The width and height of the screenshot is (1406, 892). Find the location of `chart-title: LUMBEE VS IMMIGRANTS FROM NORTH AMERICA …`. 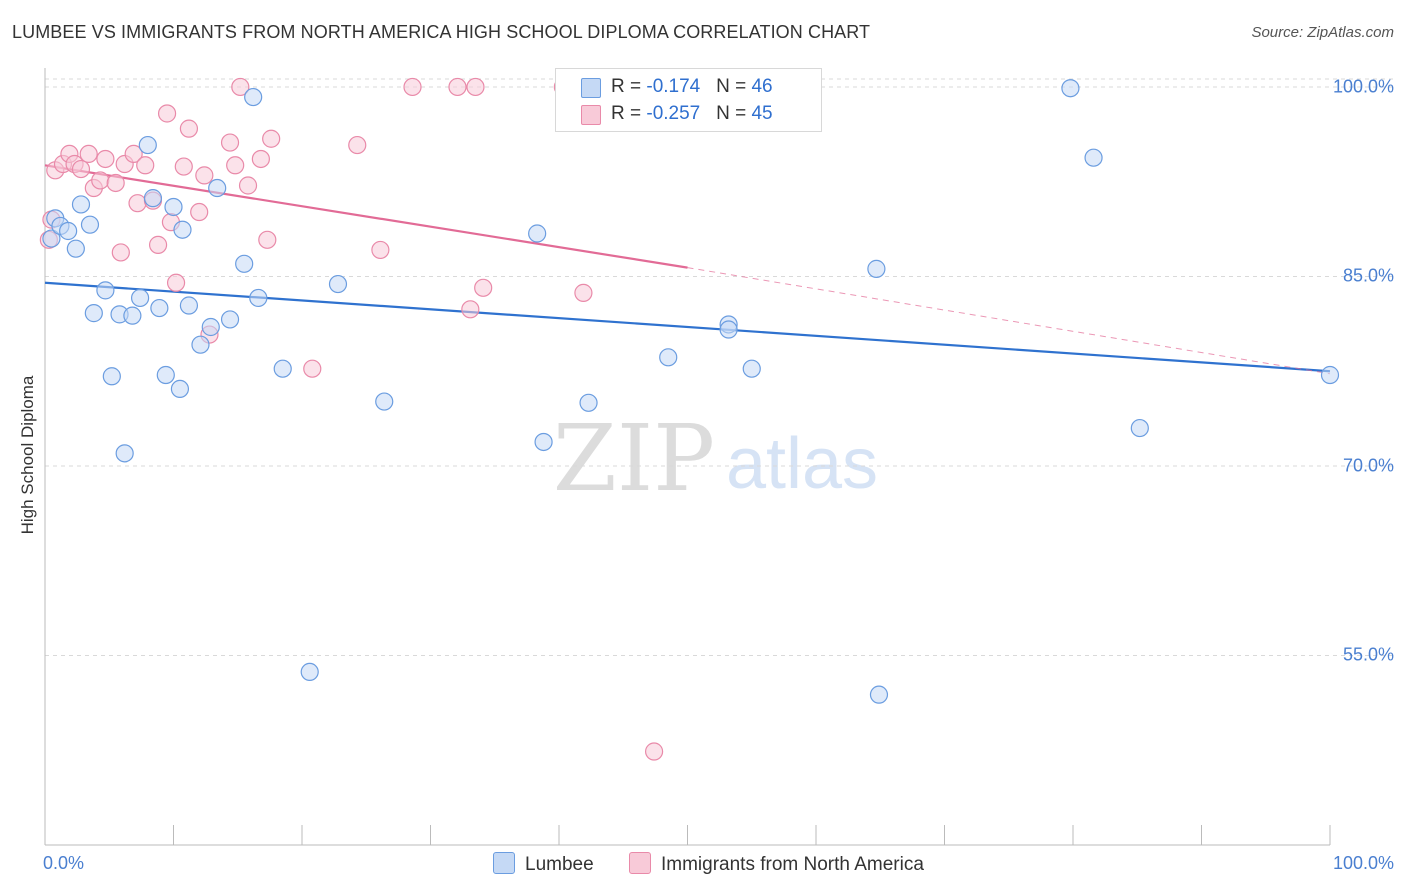

chart-title: LUMBEE VS IMMIGRANTS FROM NORTH AMERICA … is located at coordinates (441, 32).